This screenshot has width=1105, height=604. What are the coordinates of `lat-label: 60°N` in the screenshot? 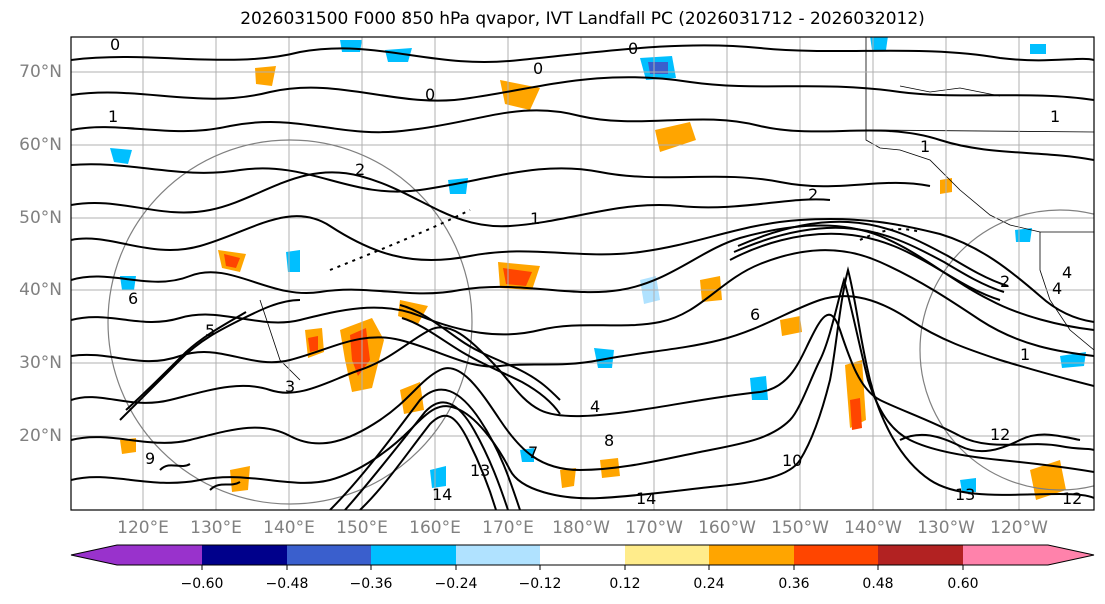 It's located at (40, 145).